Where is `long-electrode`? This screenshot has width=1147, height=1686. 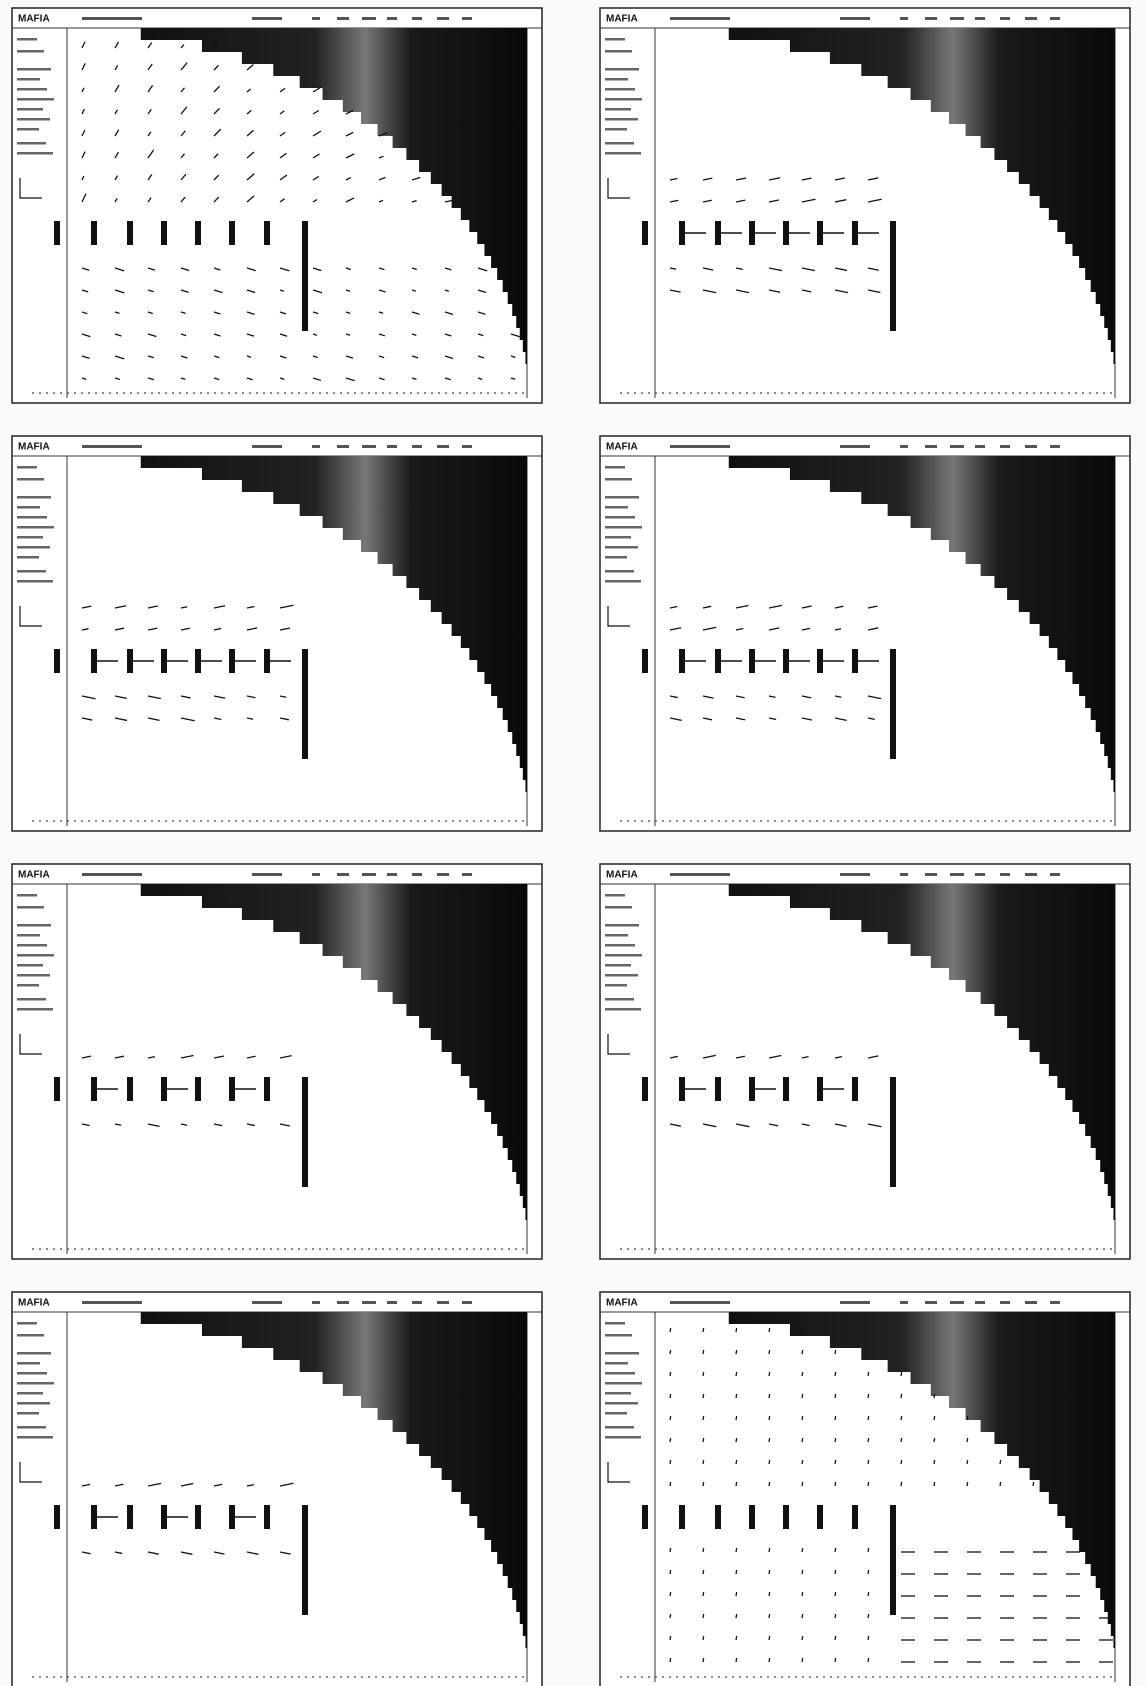 long-electrode is located at coordinates (893, 704).